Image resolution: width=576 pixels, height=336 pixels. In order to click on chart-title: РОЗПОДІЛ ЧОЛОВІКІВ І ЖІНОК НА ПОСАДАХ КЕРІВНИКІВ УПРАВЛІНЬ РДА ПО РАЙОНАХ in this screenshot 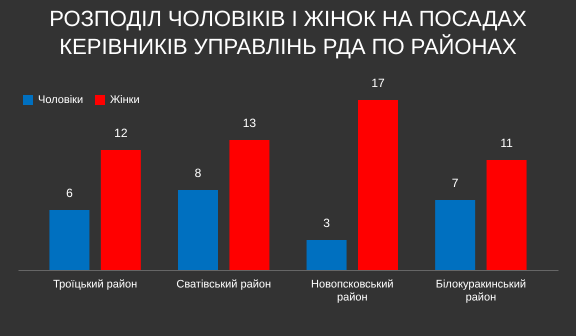, I will do `click(288, 32)`.